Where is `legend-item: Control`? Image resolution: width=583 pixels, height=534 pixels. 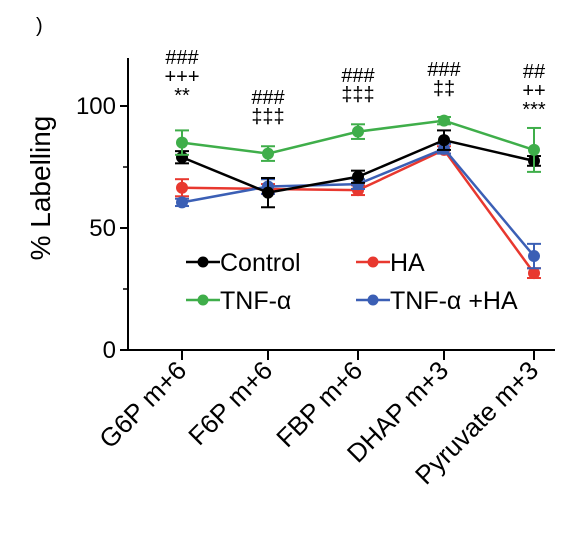
legend-item: Control is located at coordinates (243, 263).